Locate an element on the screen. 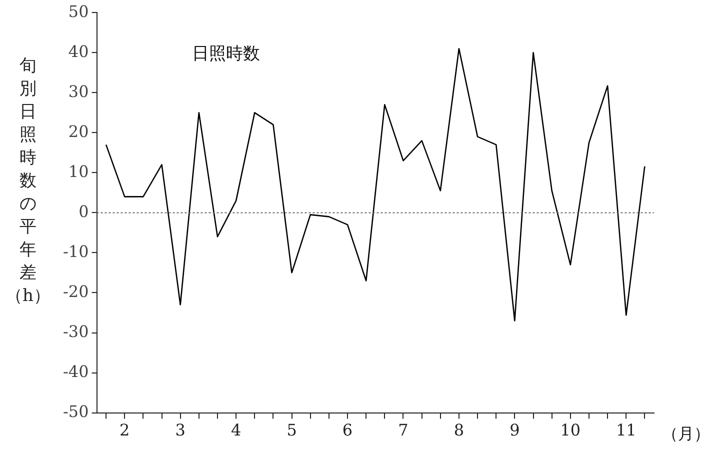 The width and height of the screenshot is (716, 458). x-tick-label: 4 is located at coordinates (236, 430).